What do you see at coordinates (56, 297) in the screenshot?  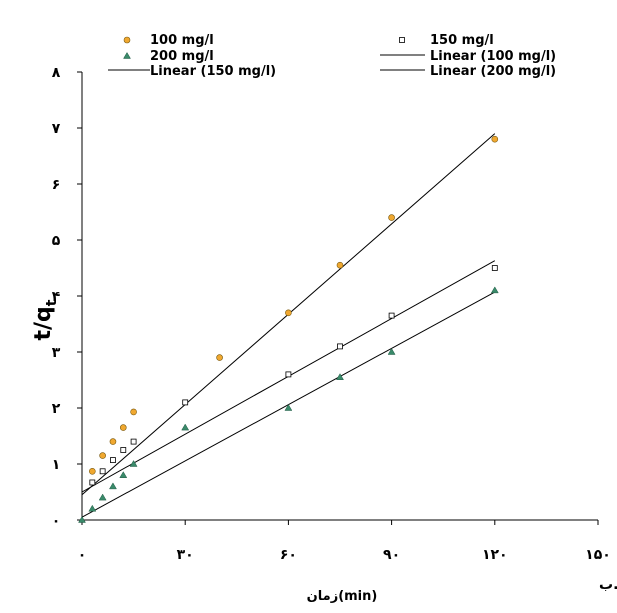 I see `y-tick-label: ۴` at bounding box center [56, 297].